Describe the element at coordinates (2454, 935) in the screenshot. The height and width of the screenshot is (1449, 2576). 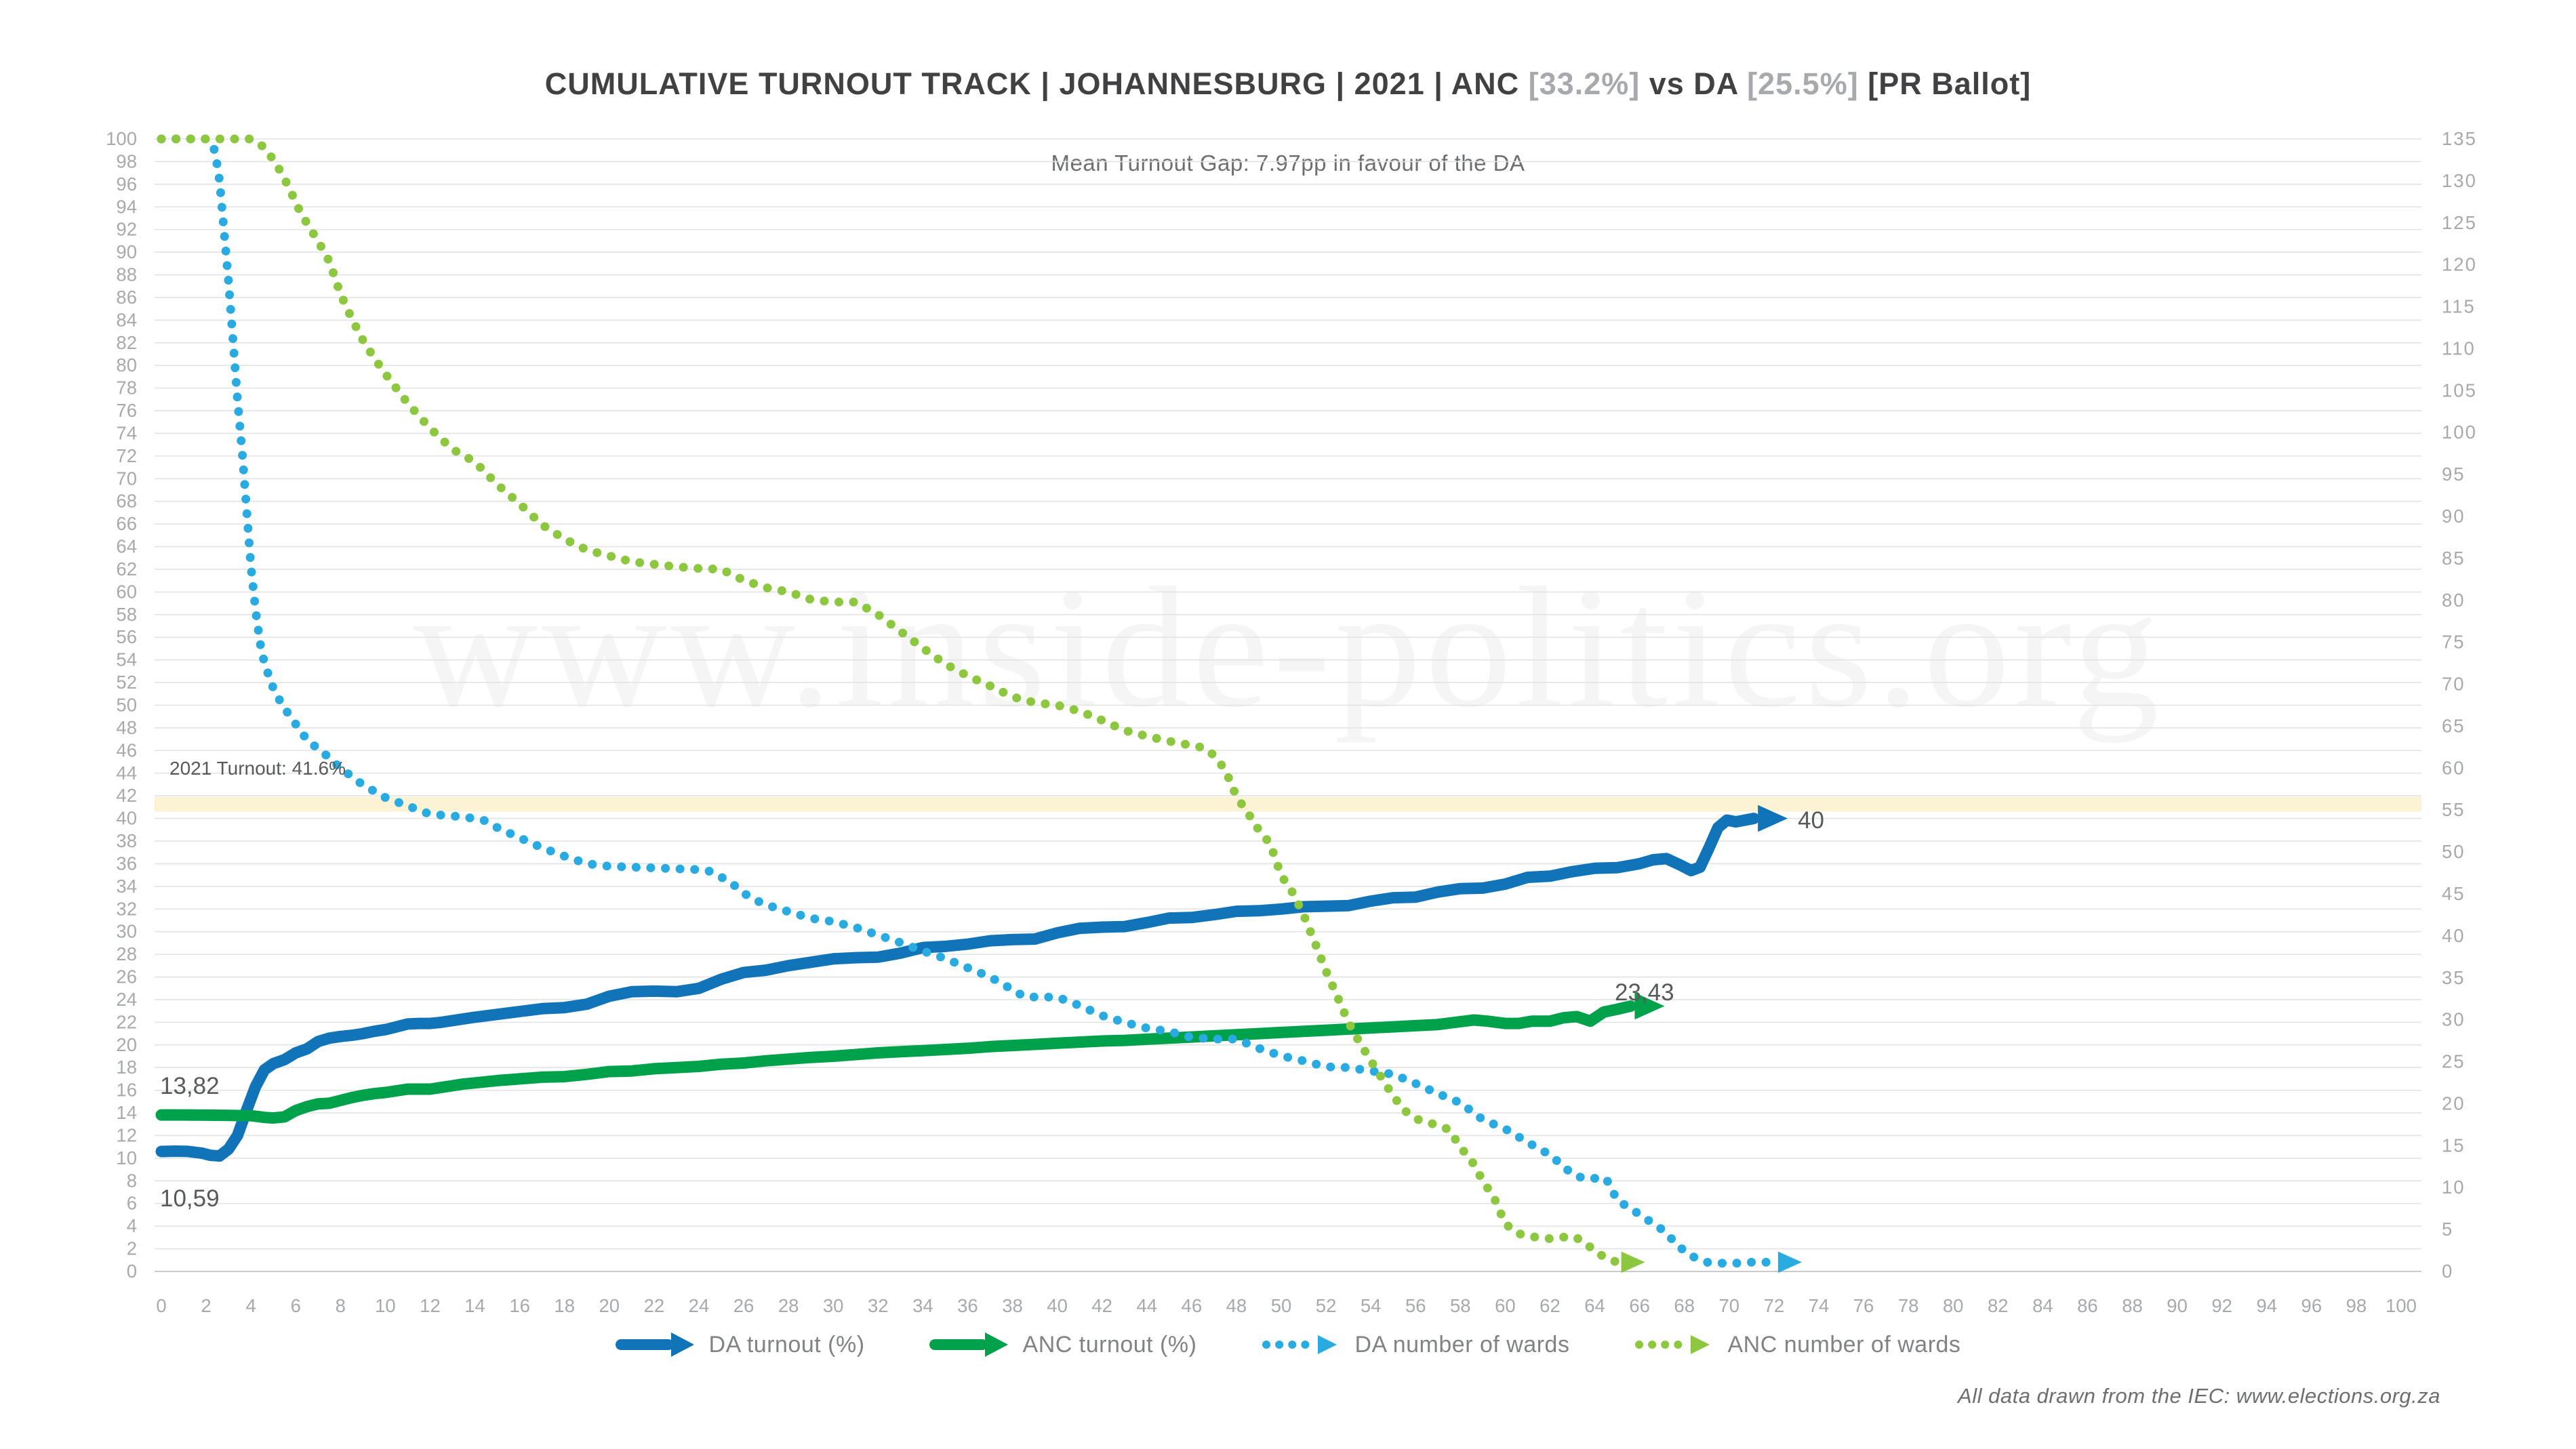
I see `right-axis-tick: 40` at that location.